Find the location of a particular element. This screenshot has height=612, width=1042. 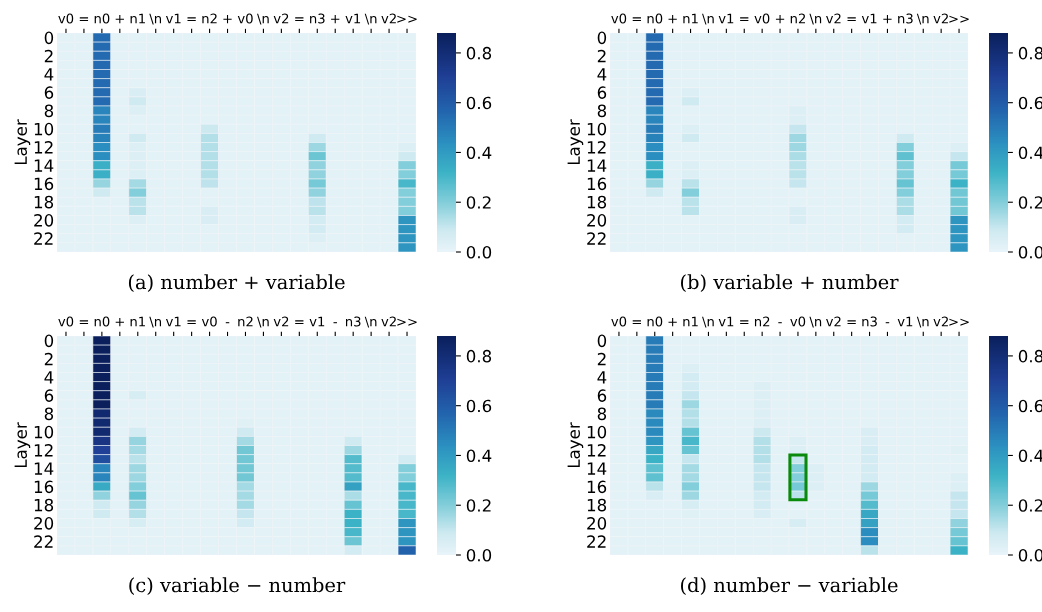

x-tick-label: n3 is located at coordinates (869, 321).